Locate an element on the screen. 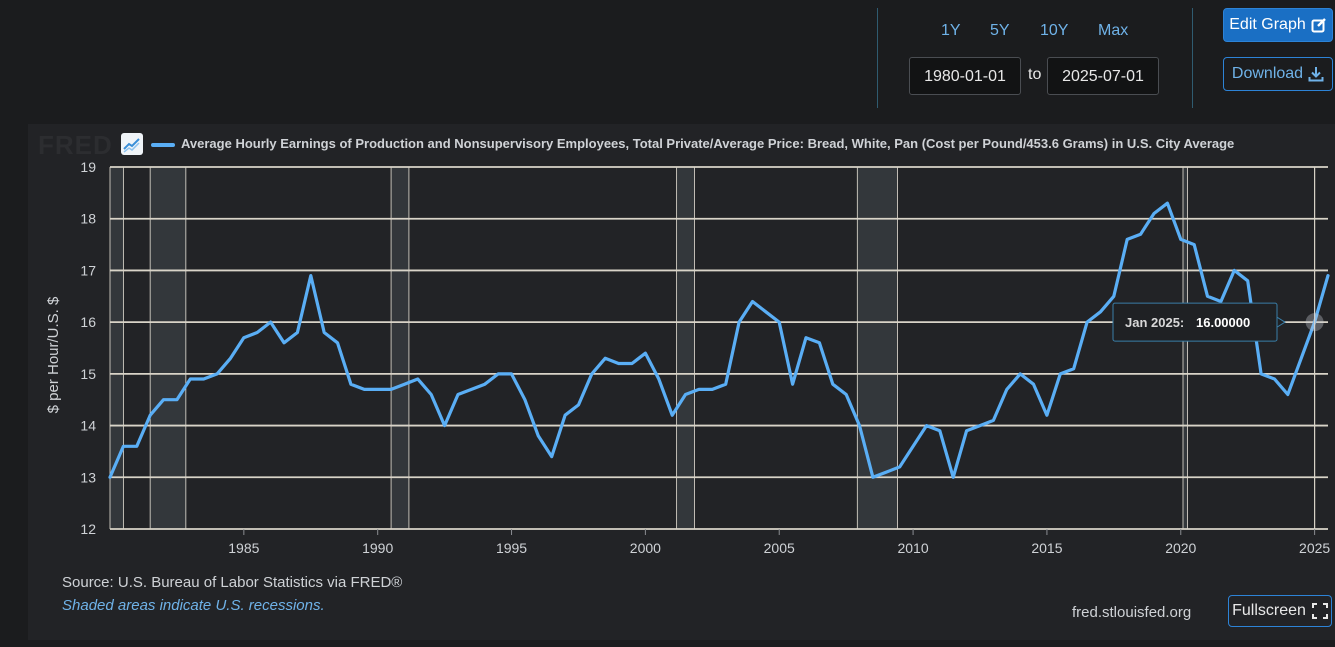 The width and height of the screenshot is (1335, 647). download-label: Download is located at coordinates (1267, 73).